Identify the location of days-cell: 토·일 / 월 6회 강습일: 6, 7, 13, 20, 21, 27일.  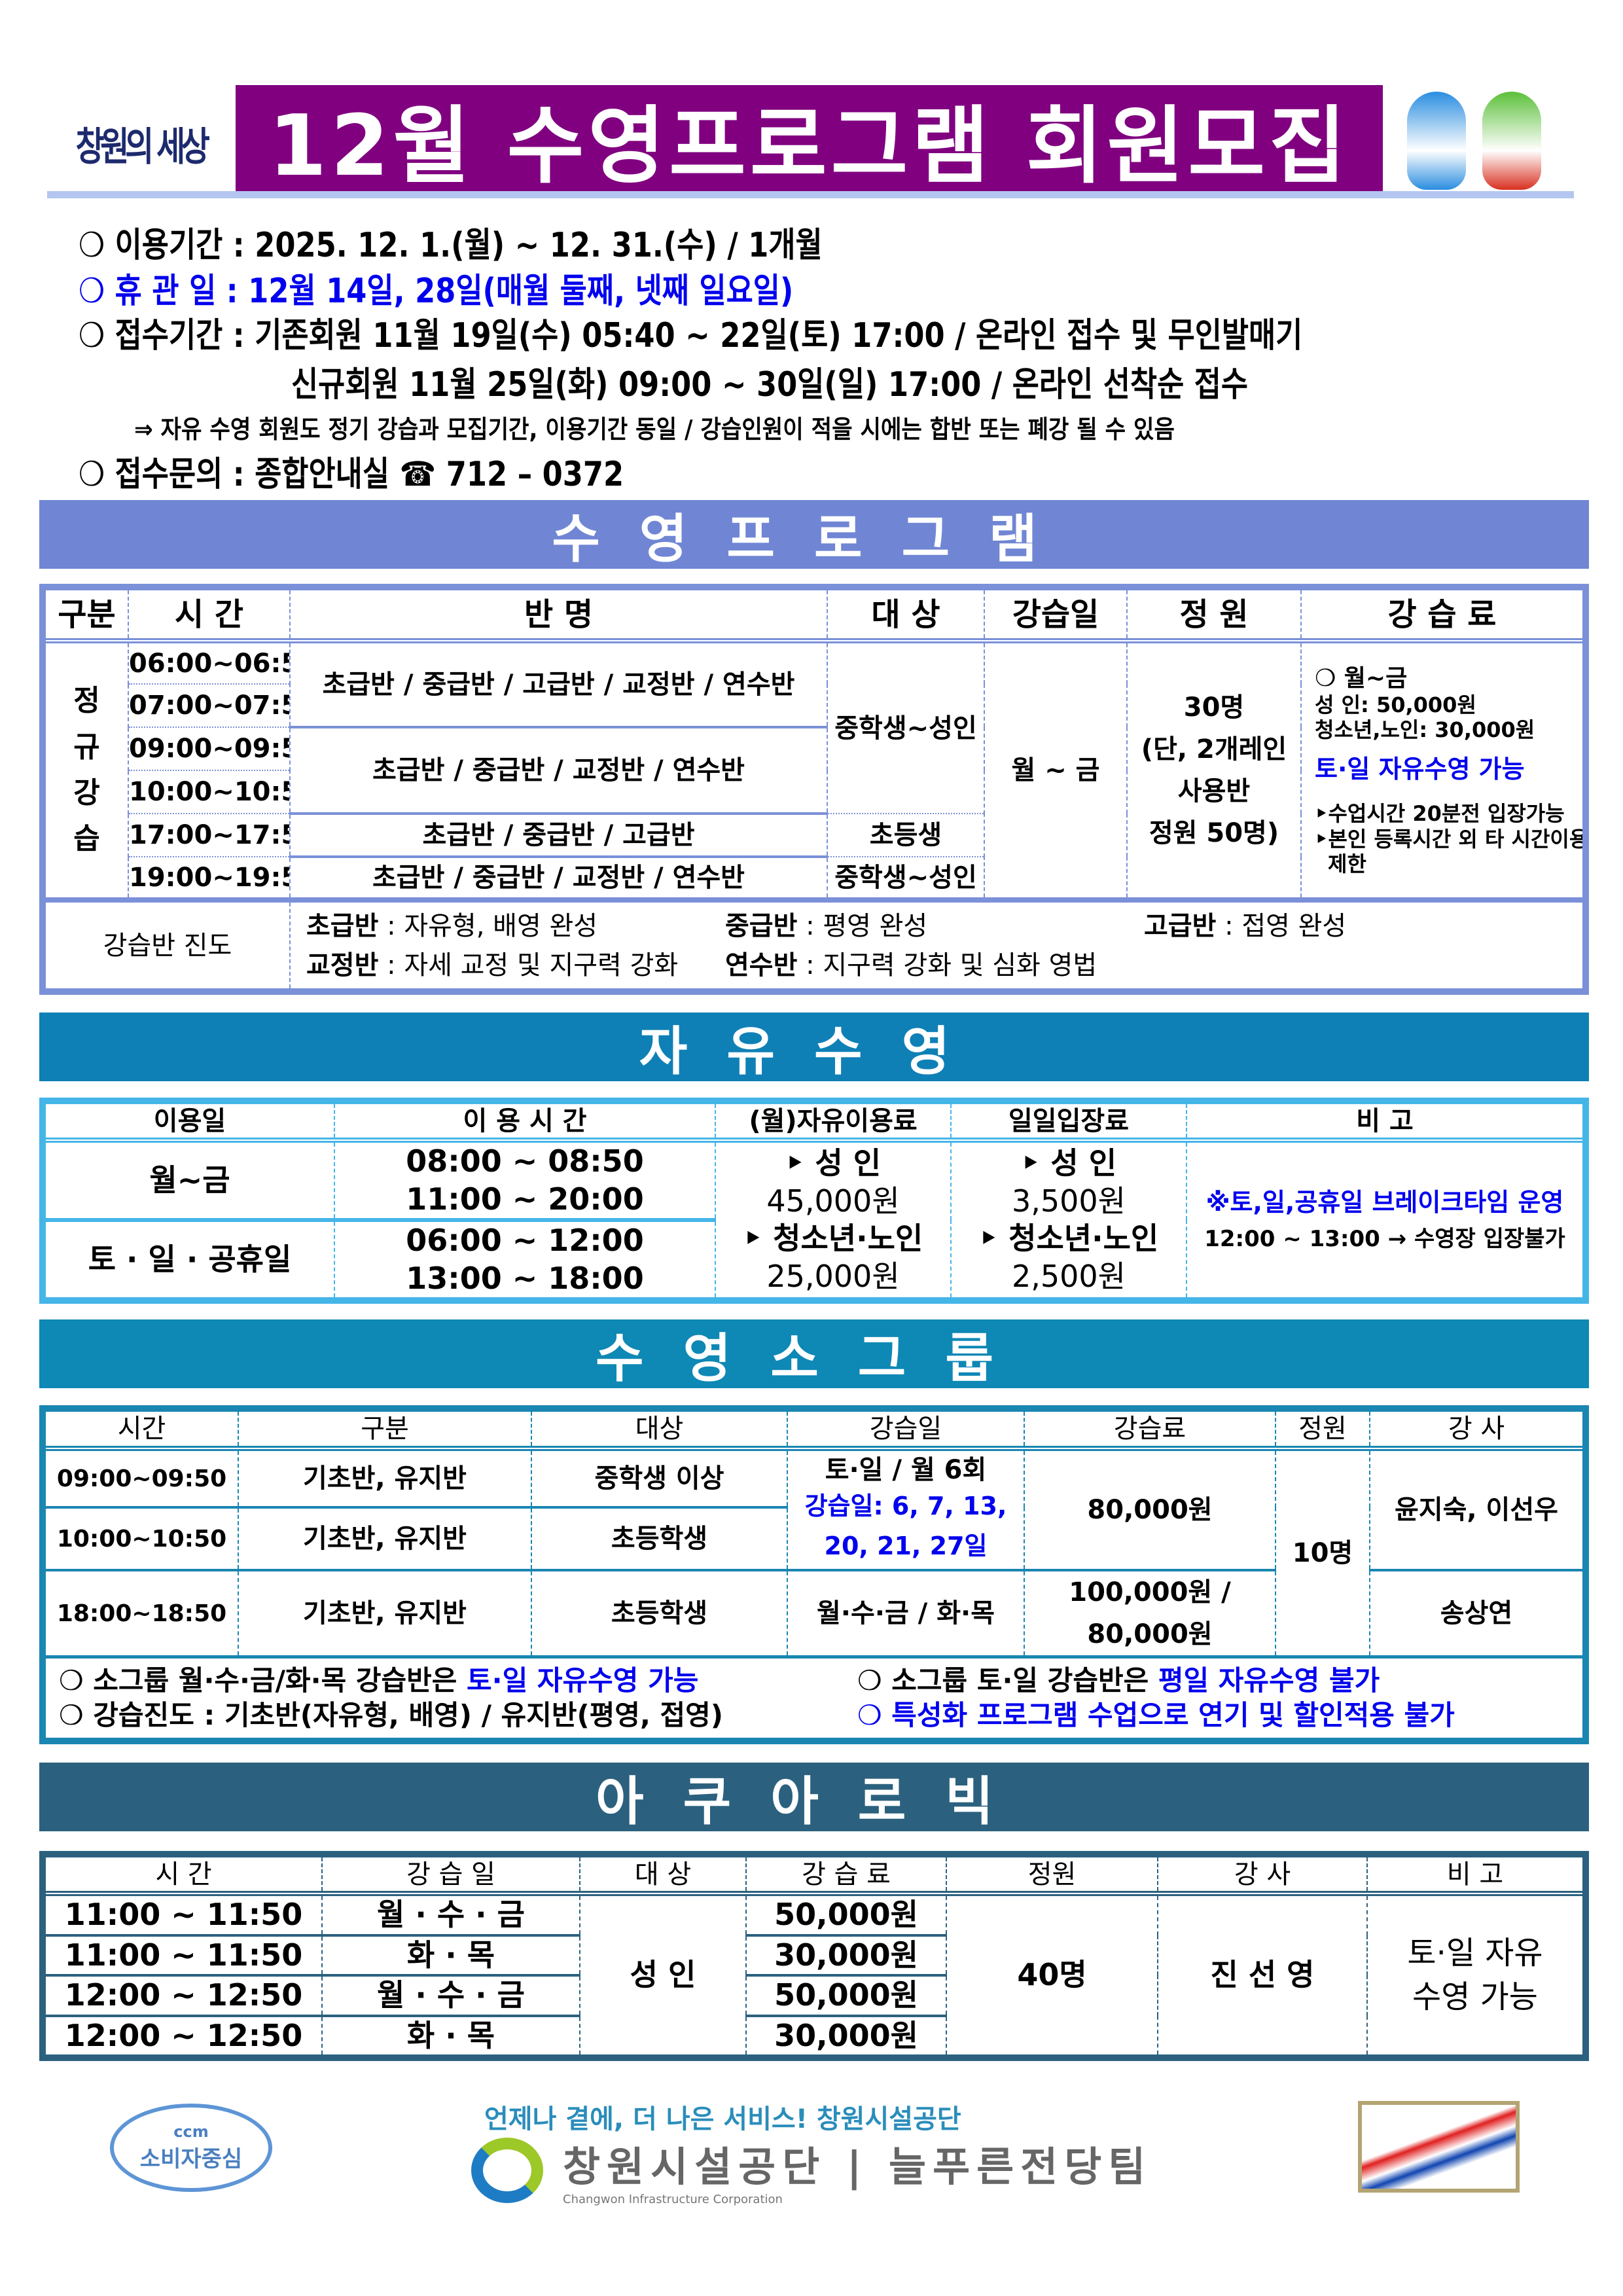
(905, 1509).